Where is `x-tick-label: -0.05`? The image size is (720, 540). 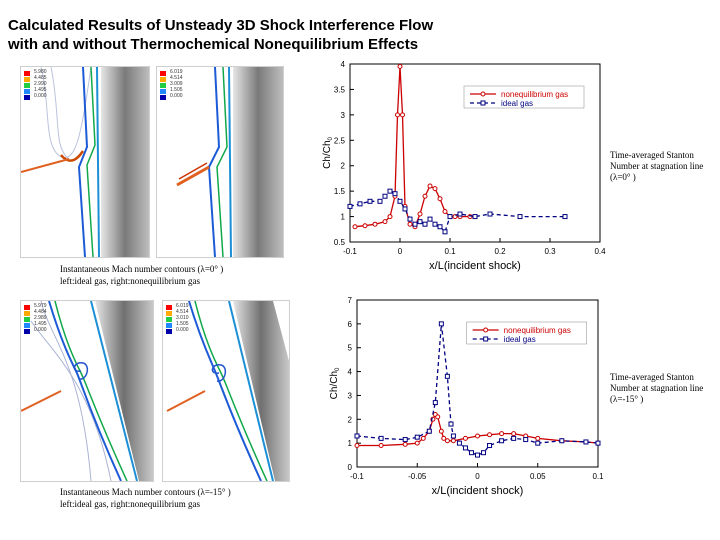 x-tick-label: -0.05 is located at coordinates (417, 476).